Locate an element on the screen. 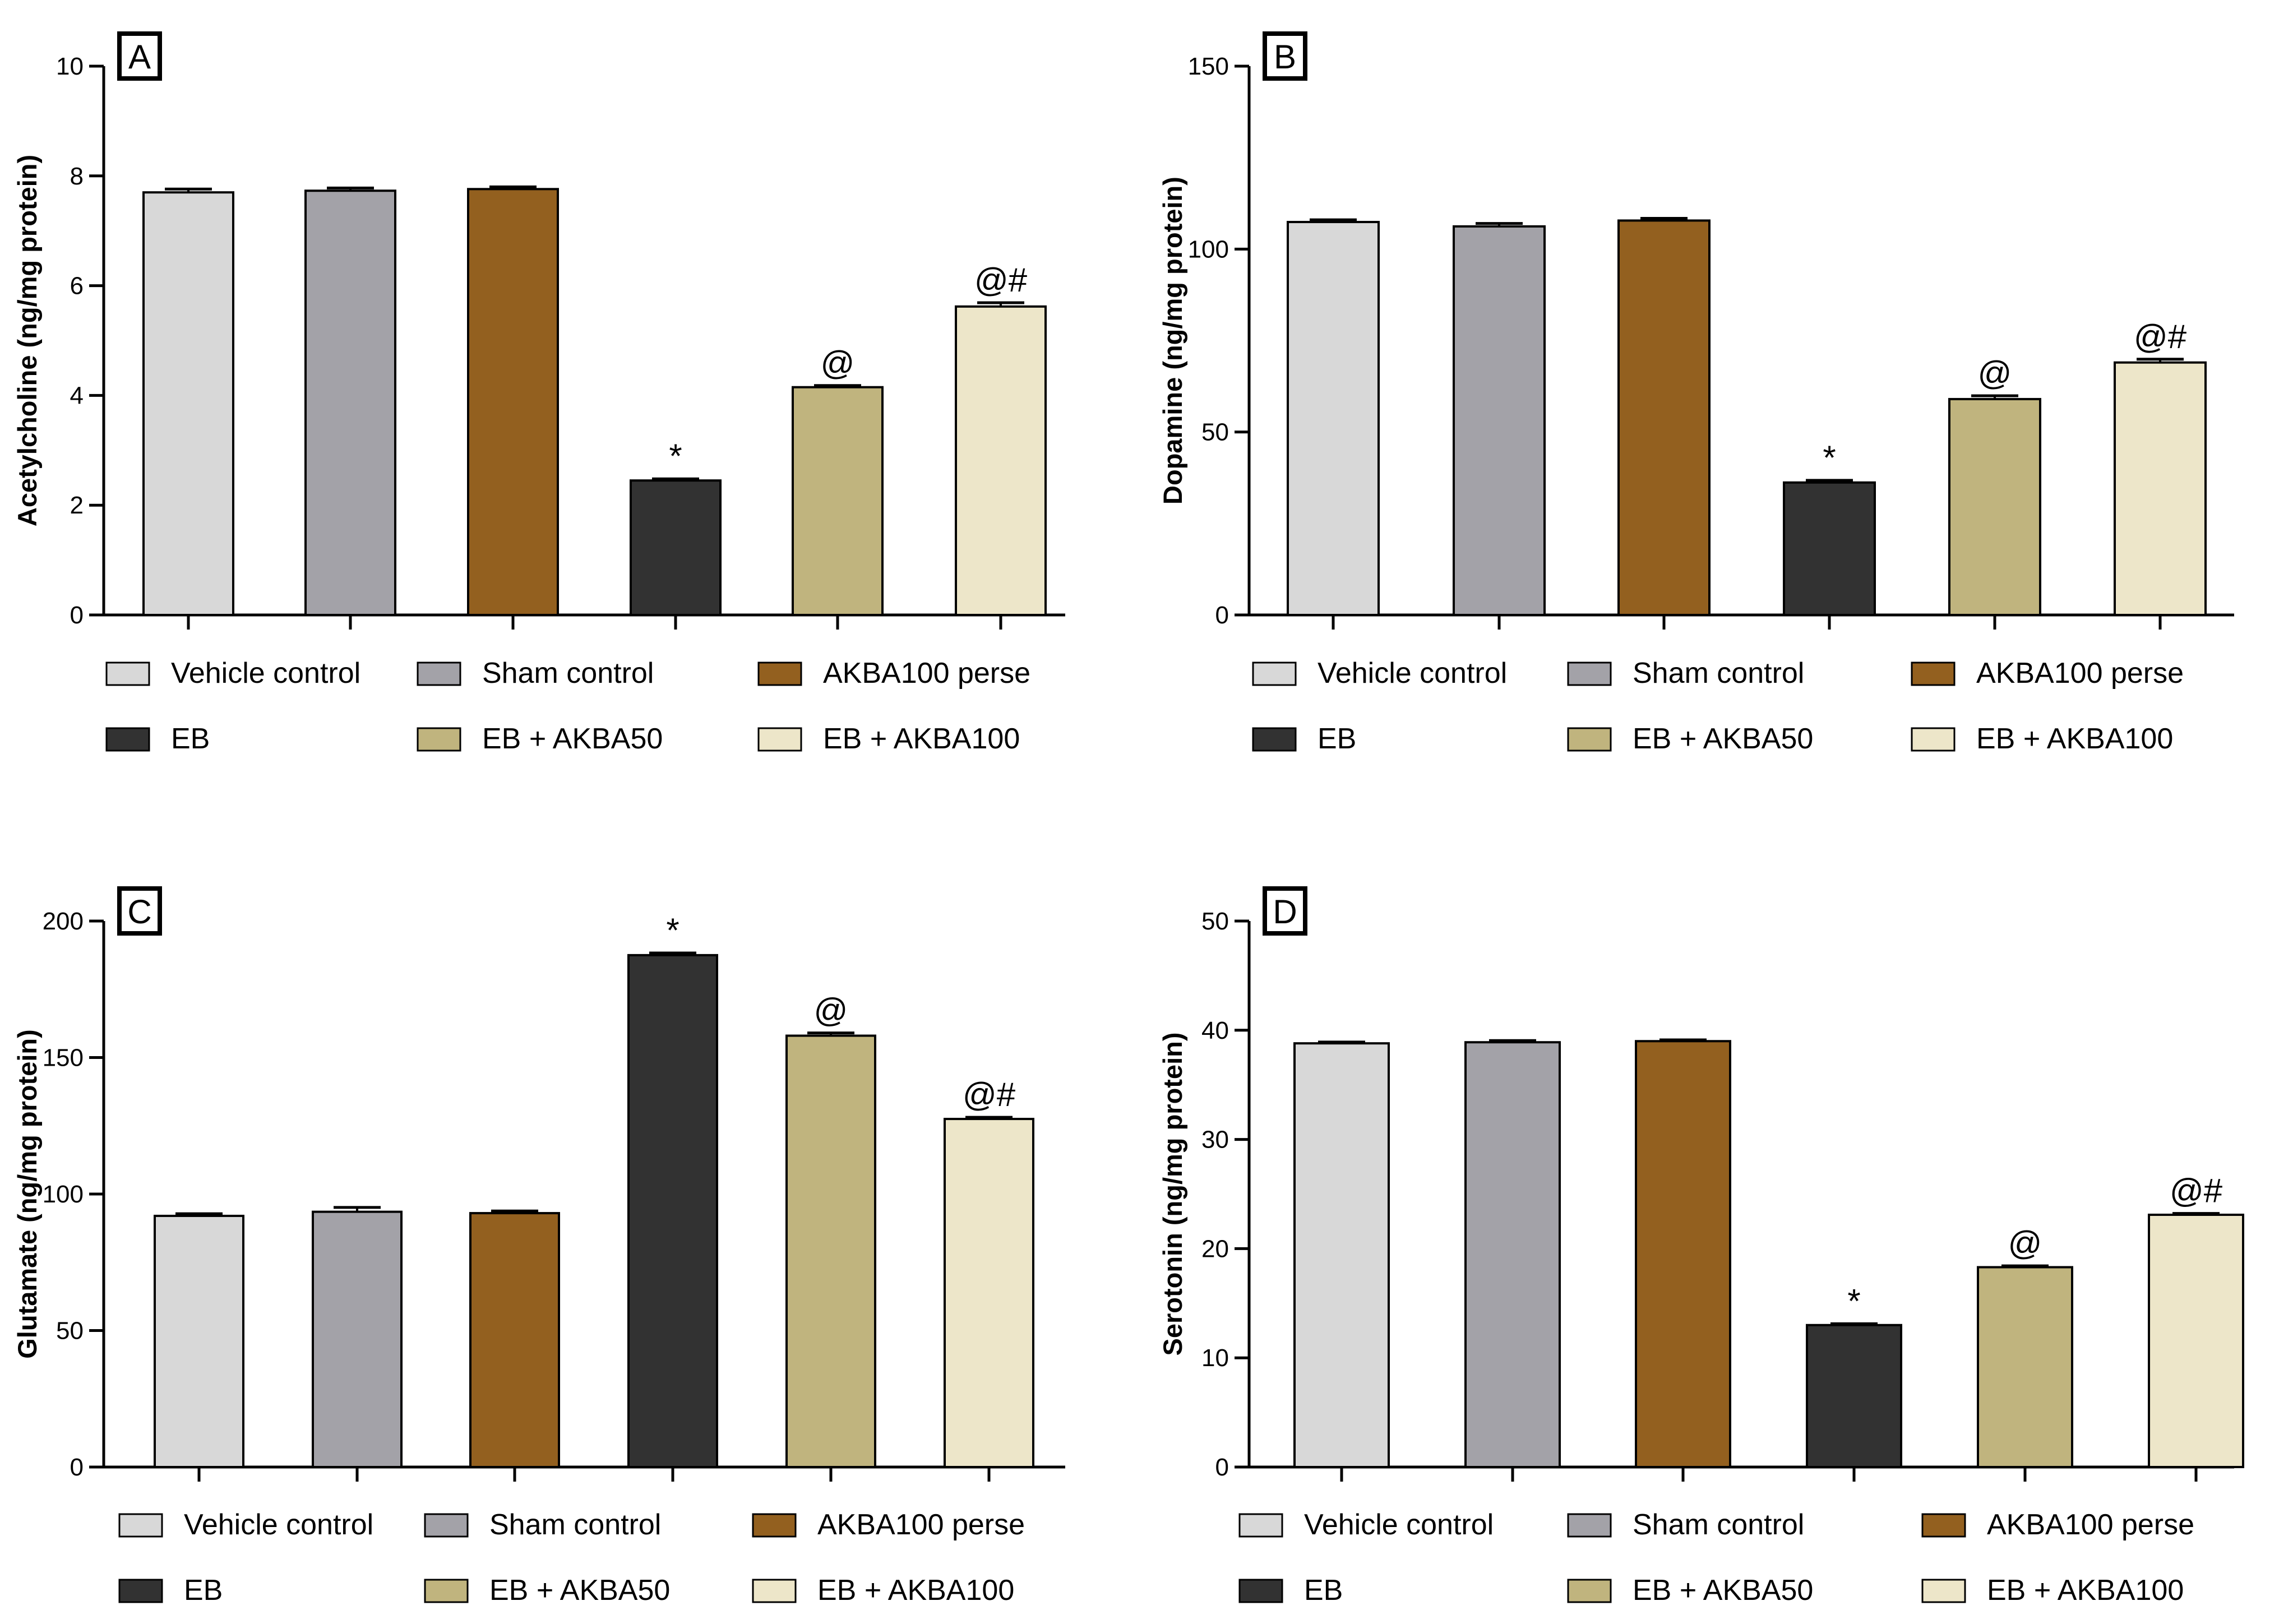 This screenshot has height=1624, width=2279. panel-letter: B is located at coordinates (1285, 57).